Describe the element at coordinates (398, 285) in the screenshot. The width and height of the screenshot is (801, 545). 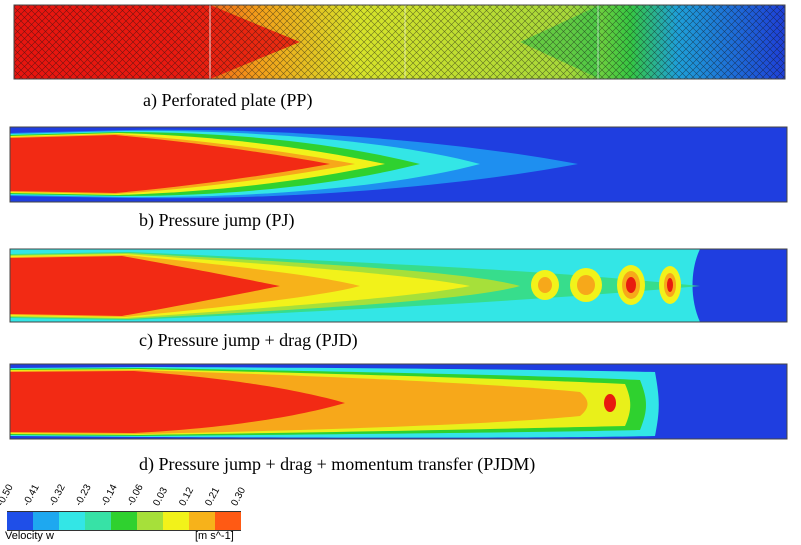
I see `panel-c-frame` at that location.